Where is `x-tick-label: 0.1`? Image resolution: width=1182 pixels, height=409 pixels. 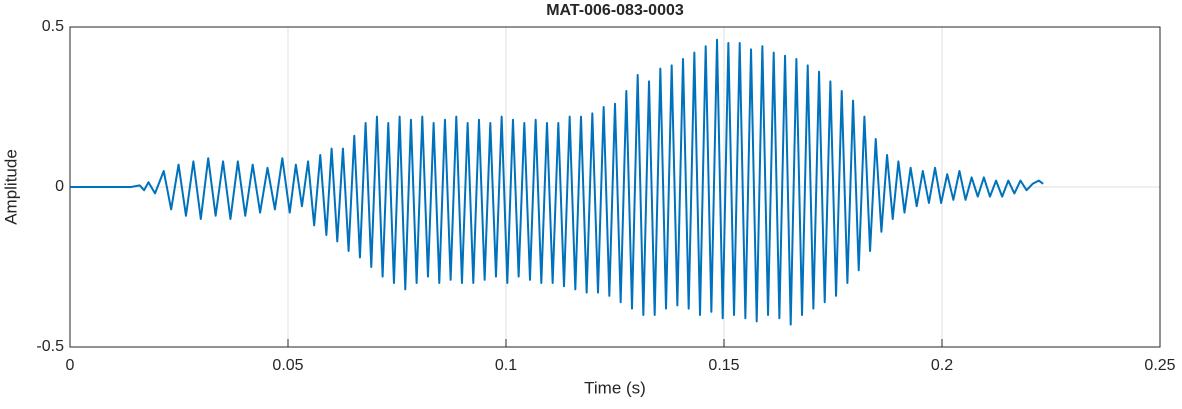 x-tick-label: 0.1 is located at coordinates (506, 365).